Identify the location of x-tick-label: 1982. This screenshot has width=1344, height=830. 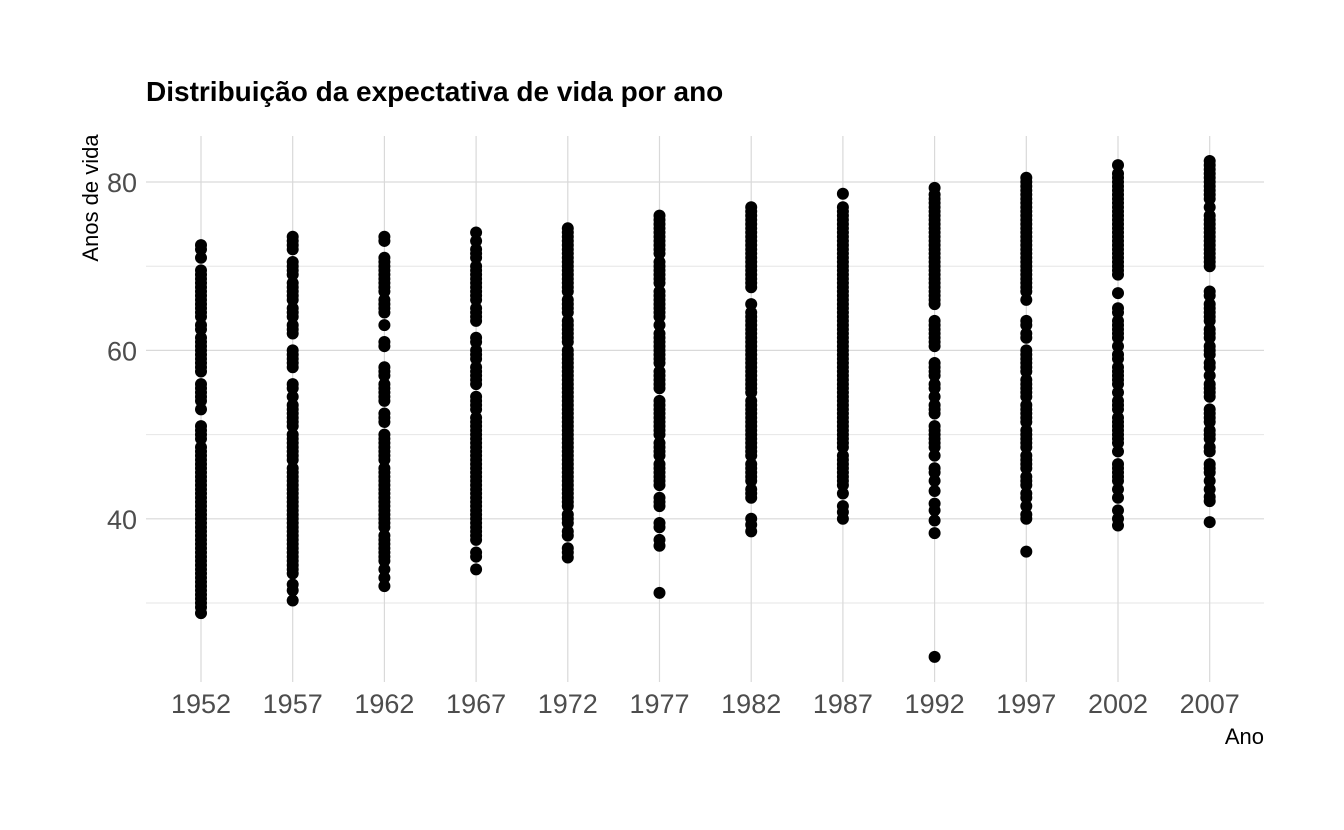
(751, 704).